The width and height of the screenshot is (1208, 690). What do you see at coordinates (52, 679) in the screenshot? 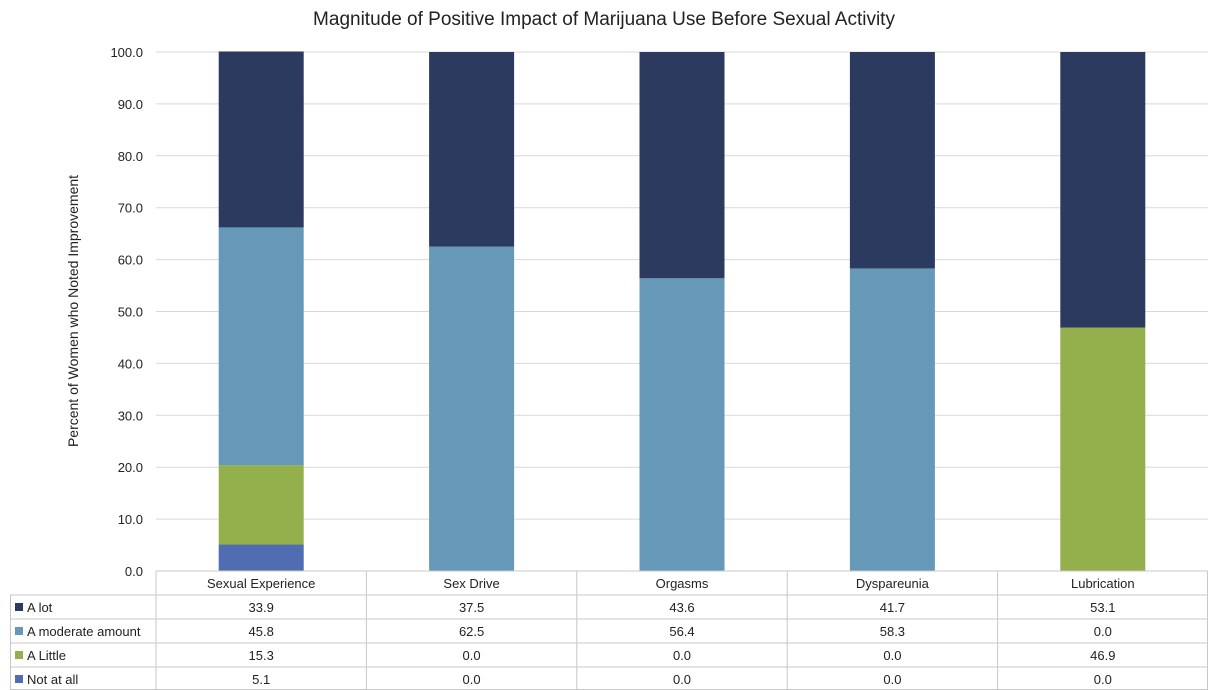
I see `legend-label: Not at all` at bounding box center [52, 679].